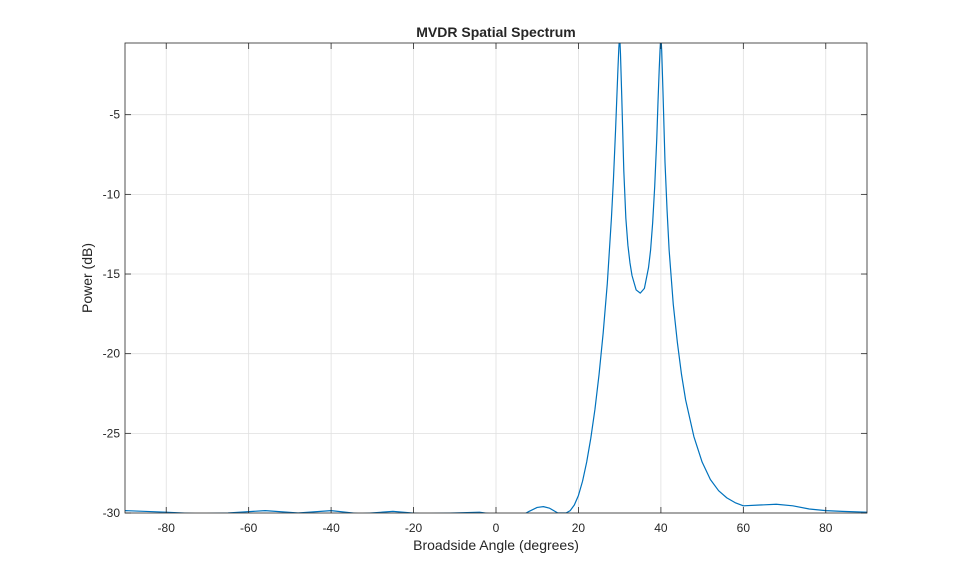  Describe the element at coordinates (744, 528) in the screenshot. I see `x-tick-label: 60` at that location.